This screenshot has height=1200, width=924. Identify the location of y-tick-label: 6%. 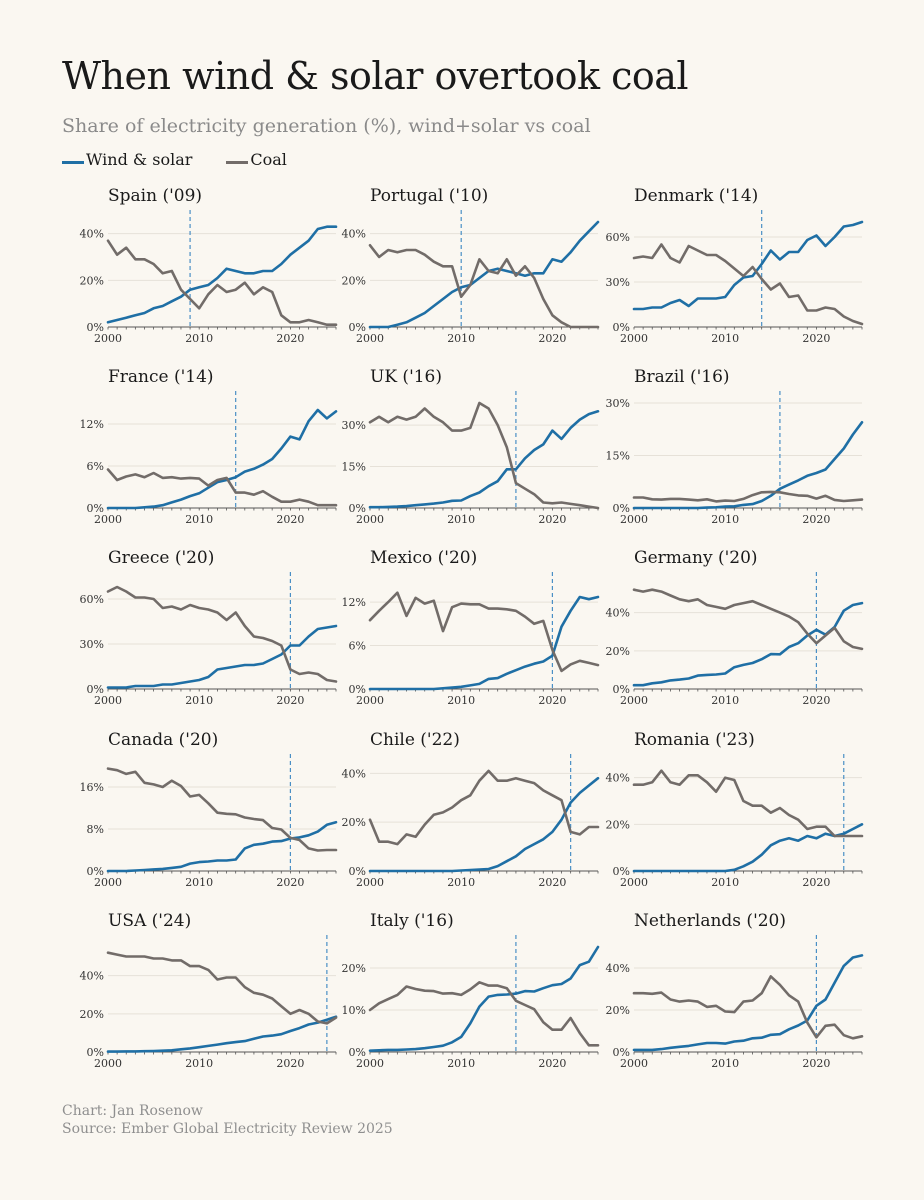
(95, 466).